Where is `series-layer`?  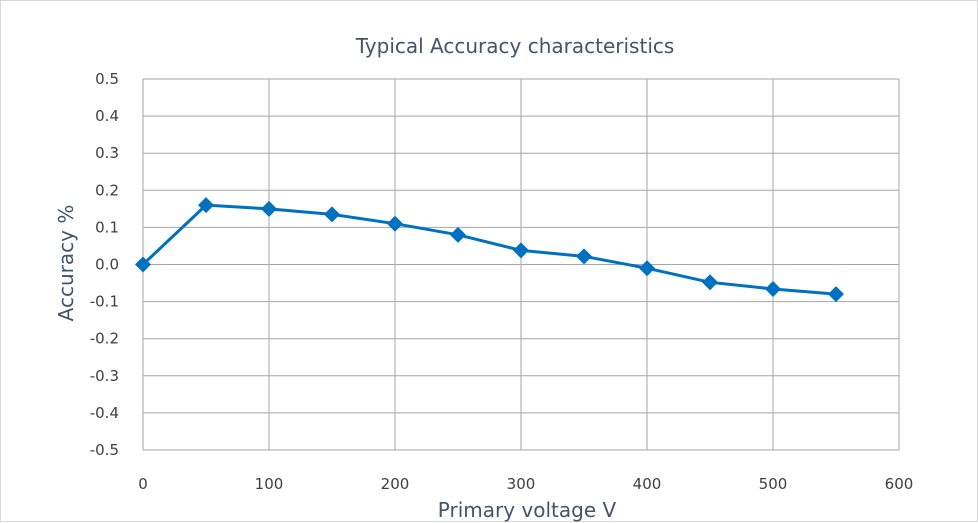
series-layer is located at coordinates (489, 250).